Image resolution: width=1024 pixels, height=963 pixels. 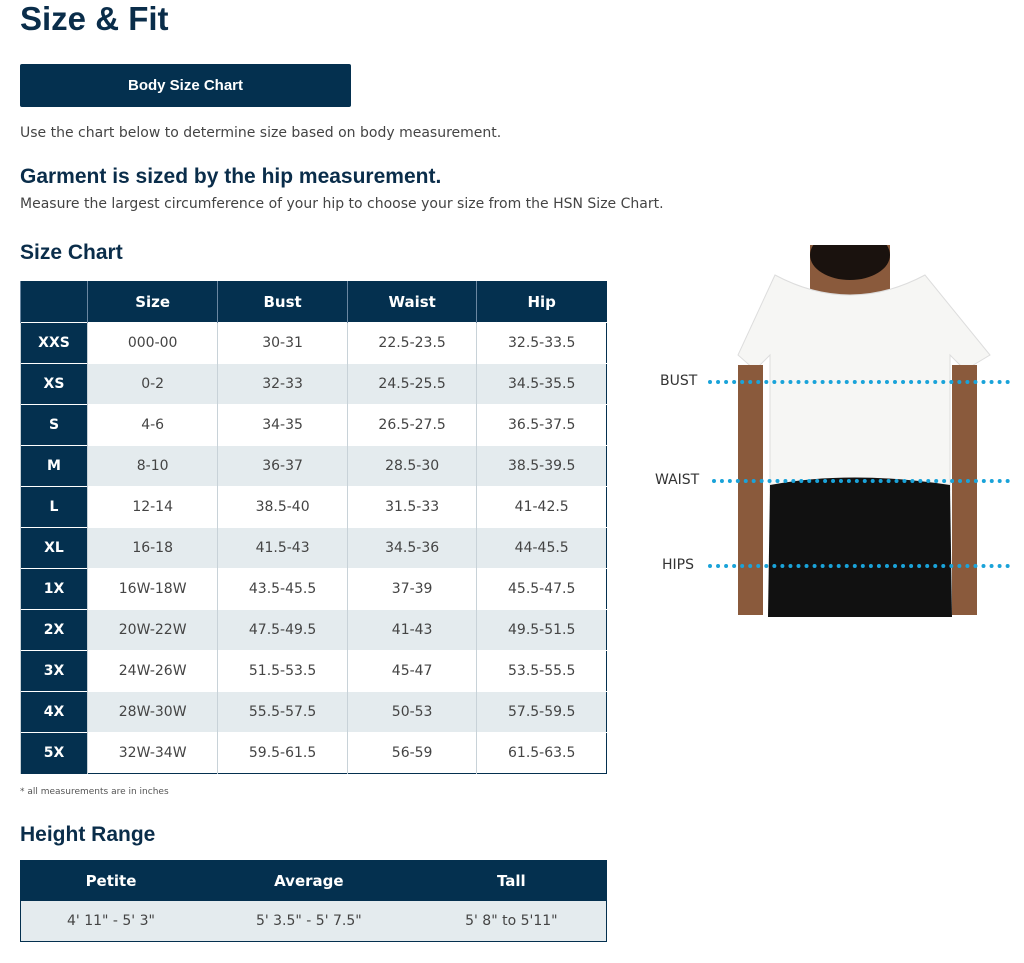 What do you see at coordinates (152, 425) in the screenshot?
I see `table-cell: 4-6` at bounding box center [152, 425].